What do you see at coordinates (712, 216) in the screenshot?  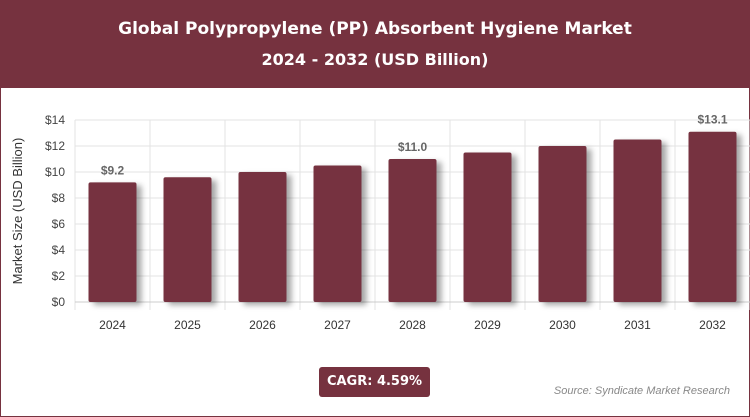 I see `bar-2032` at bounding box center [712, 216].